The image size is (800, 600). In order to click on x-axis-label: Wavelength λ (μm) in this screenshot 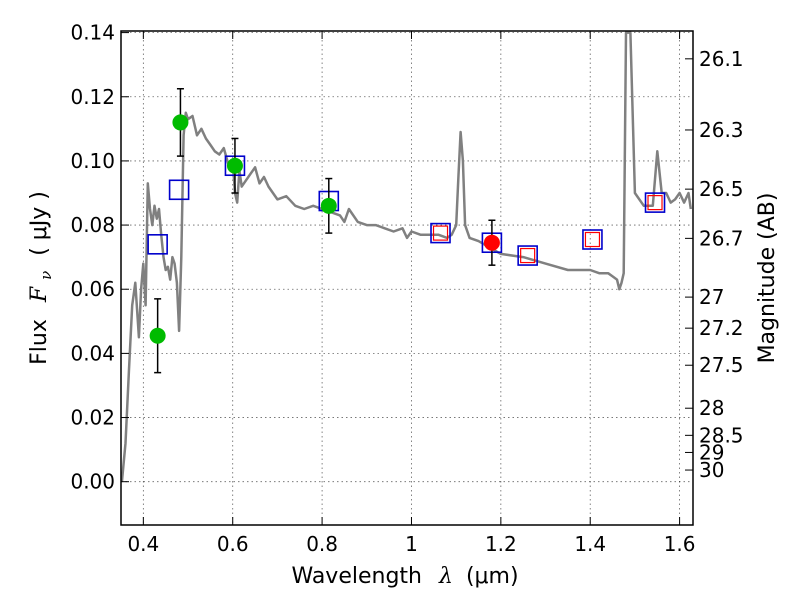, I will do `click(404, 576)`.